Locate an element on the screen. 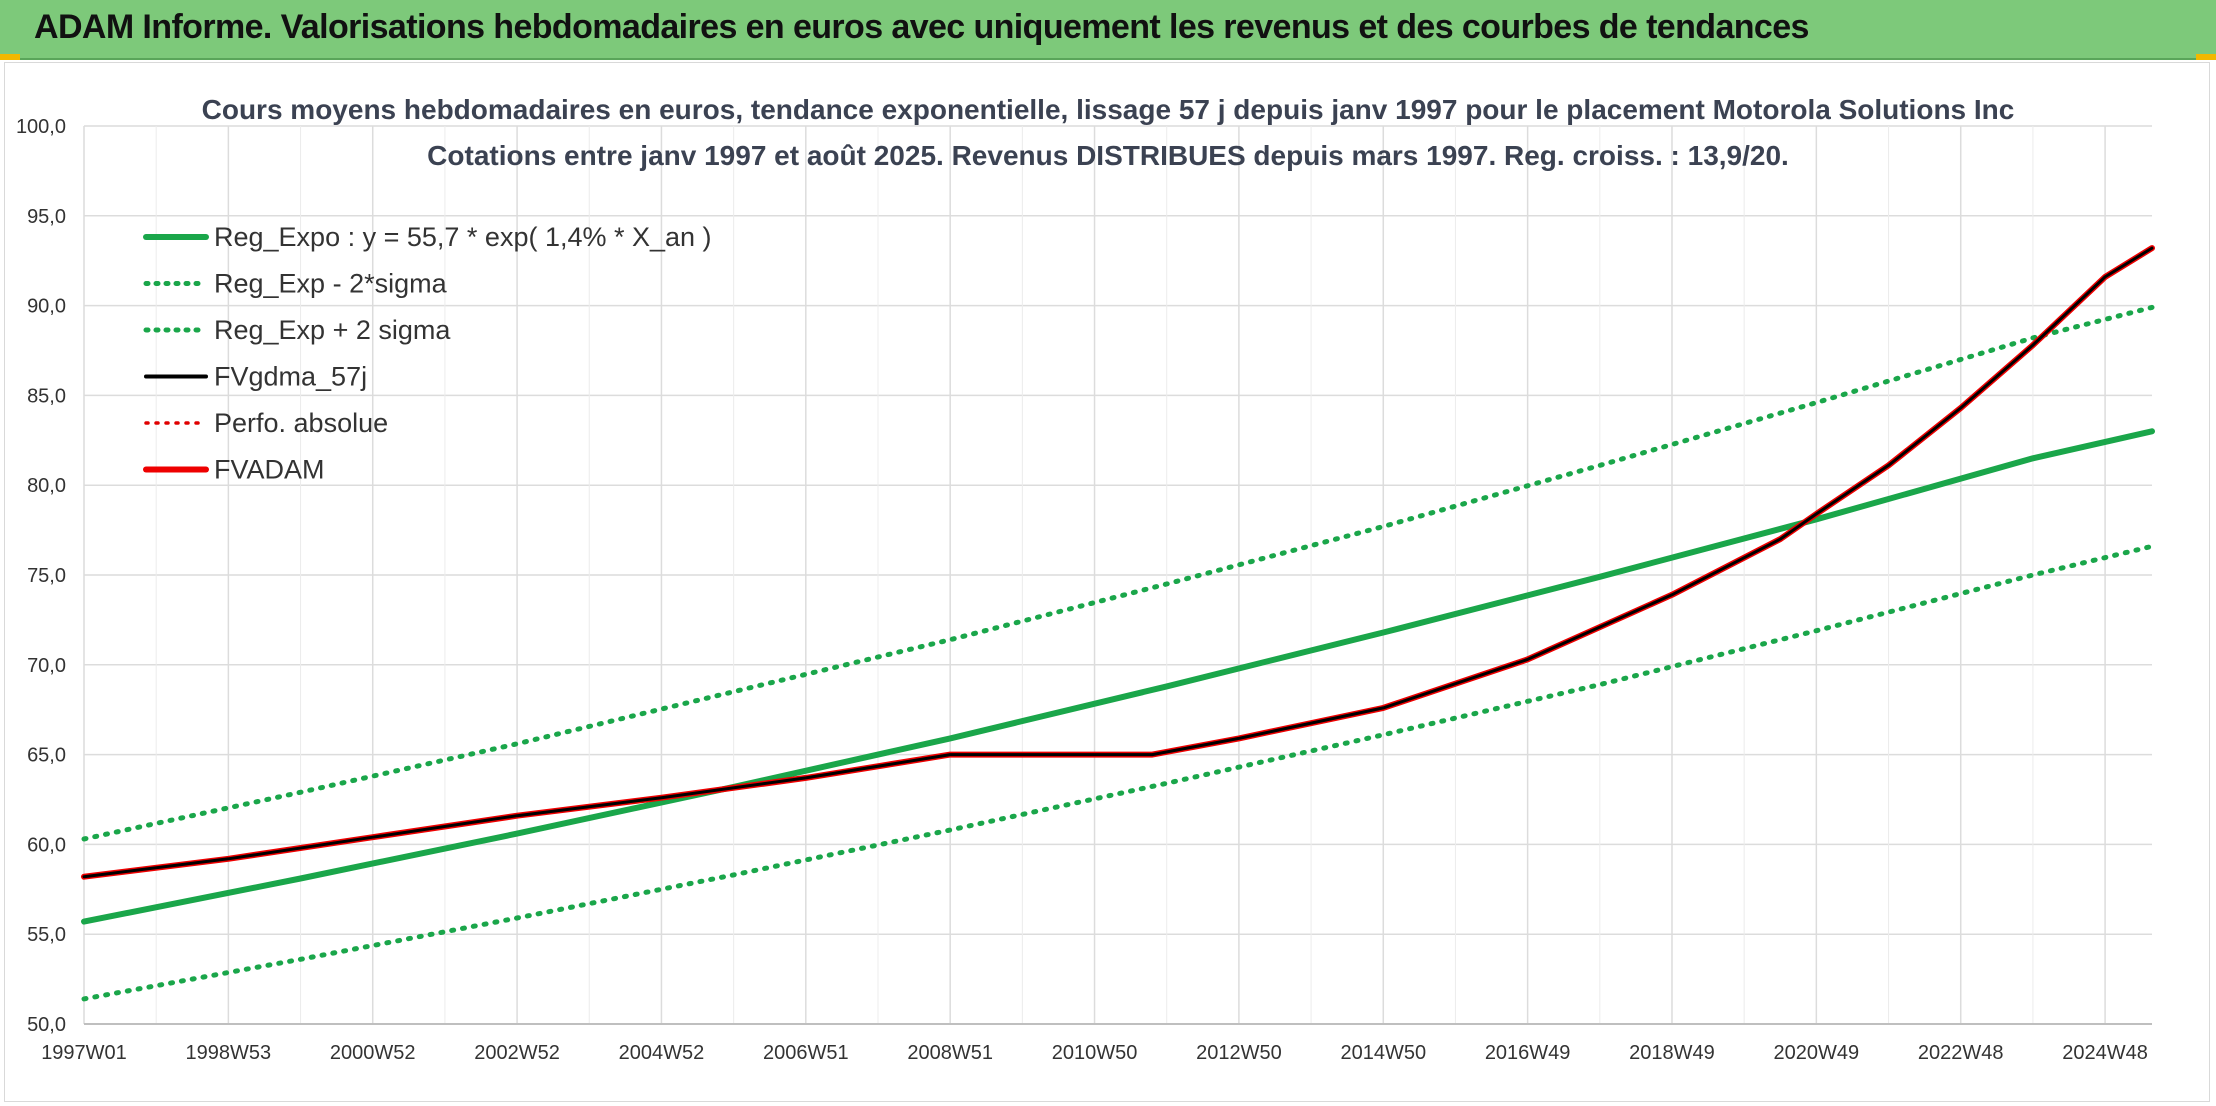  y-tick-label: 95,0 is located at coordinates (46, 217).